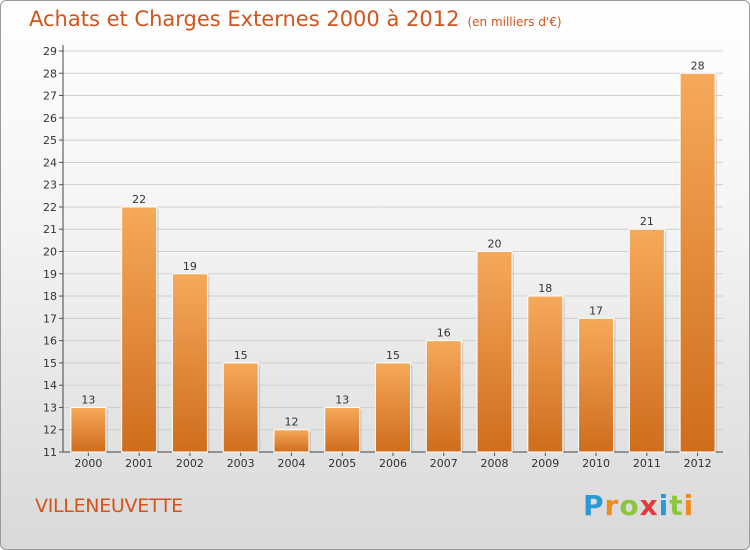  I want to click on y-tick-label: 11, so click(50, 452).